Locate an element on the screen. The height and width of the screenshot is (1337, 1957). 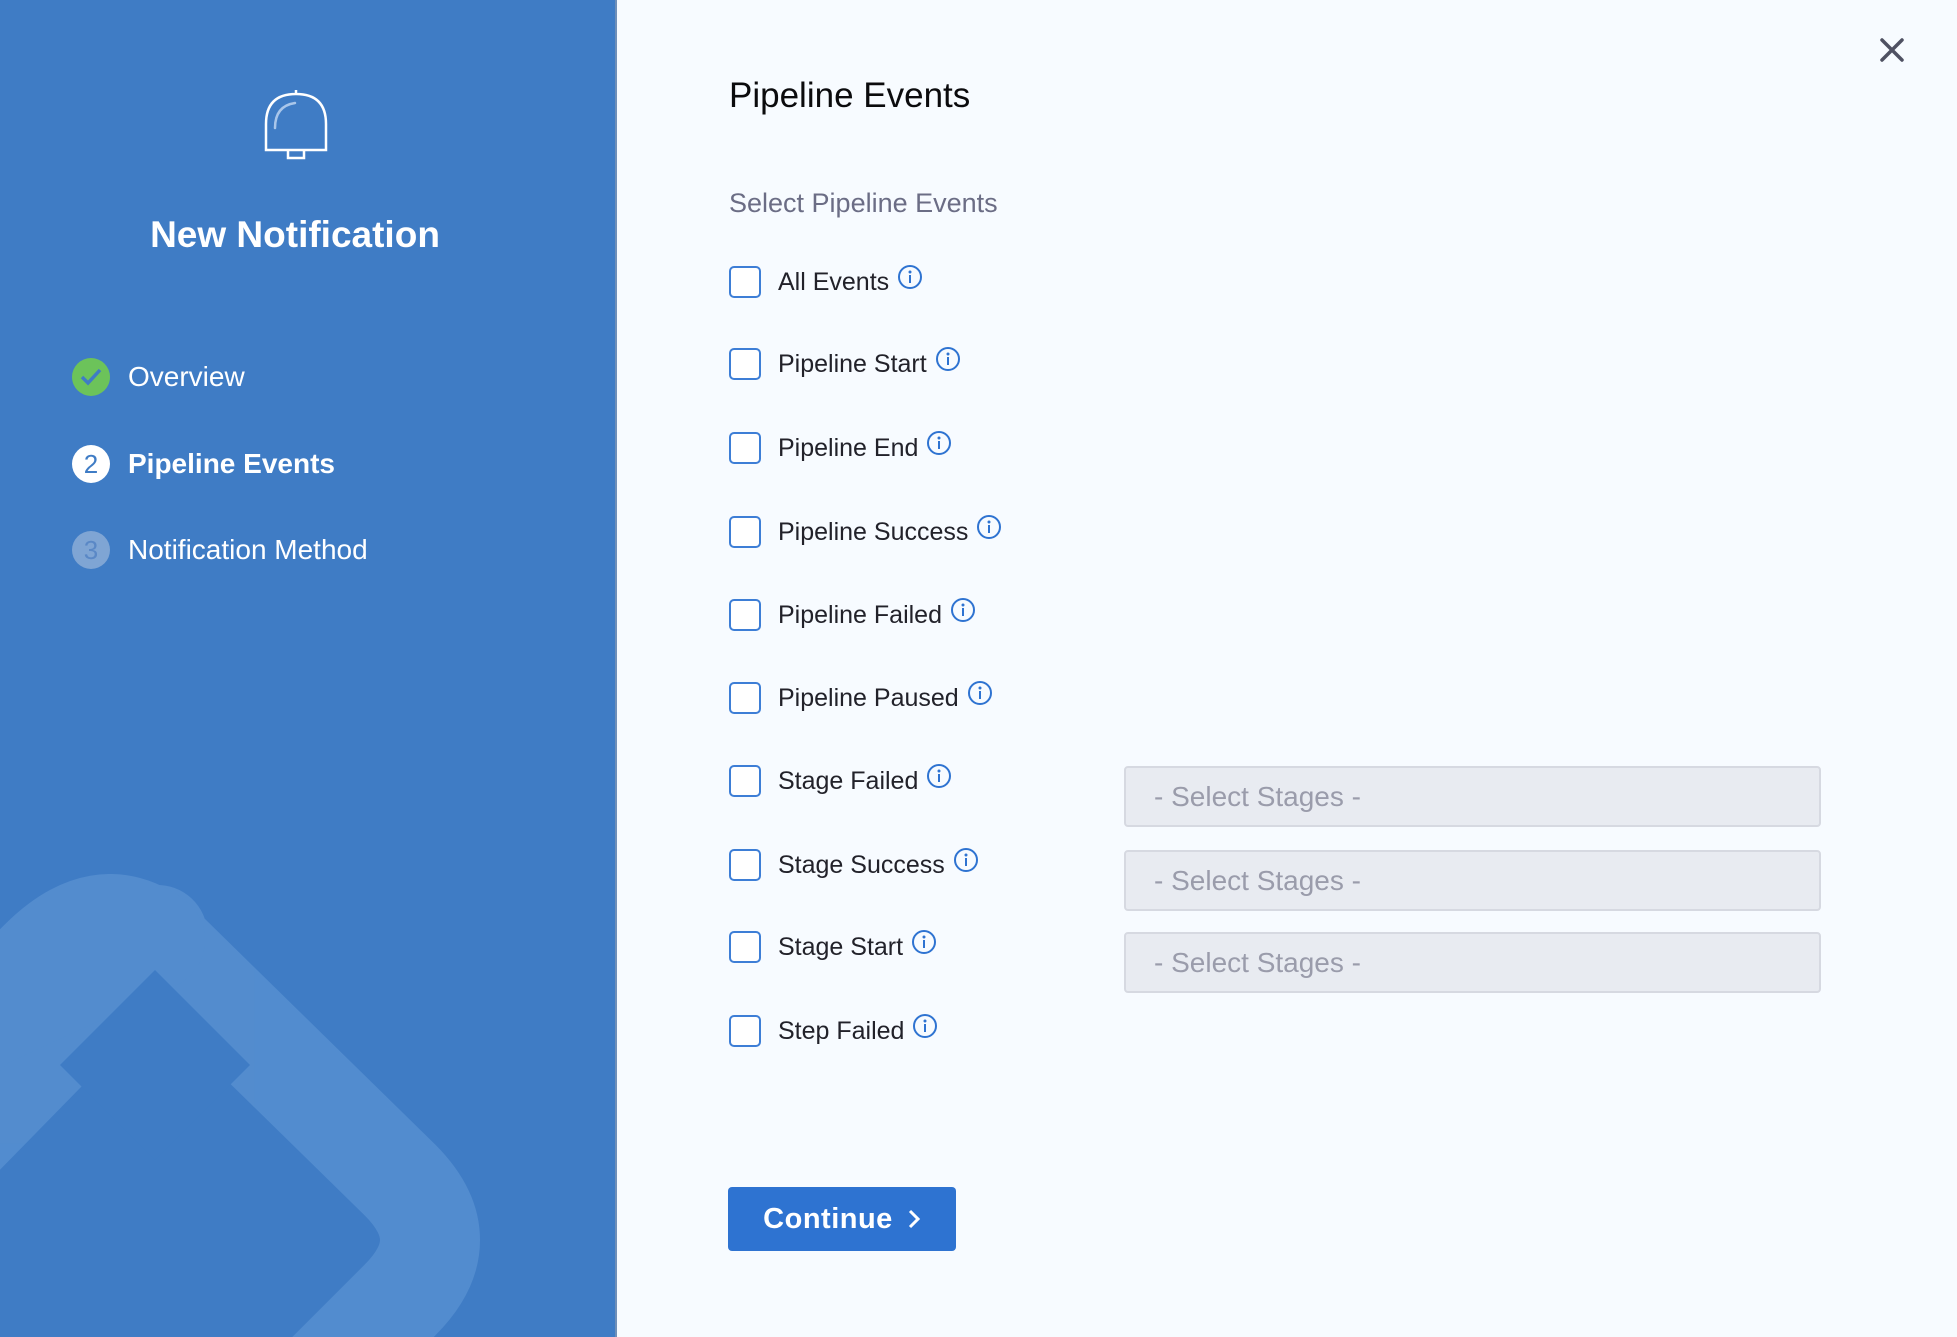
step-pipeline-events: 2 Pipeline Events is located at coordinates (203, 464).